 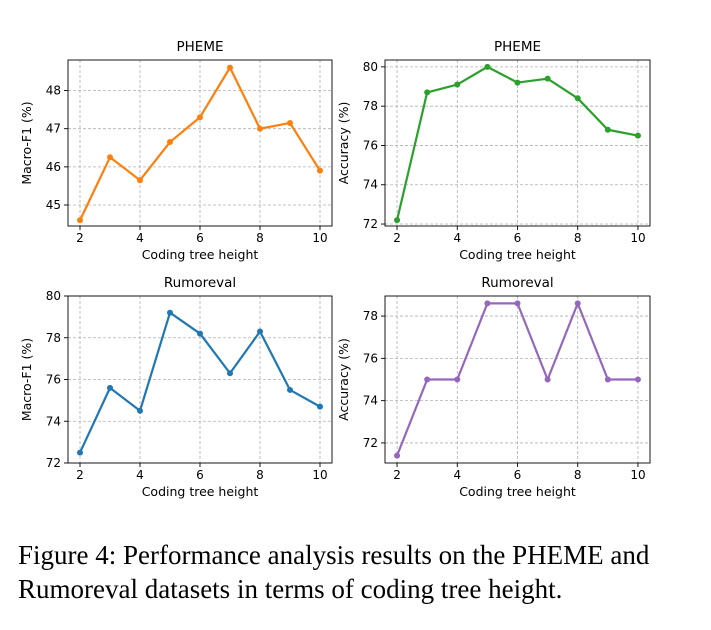 I want to click on y-tick-label: 45, so click(x=53, y=205).